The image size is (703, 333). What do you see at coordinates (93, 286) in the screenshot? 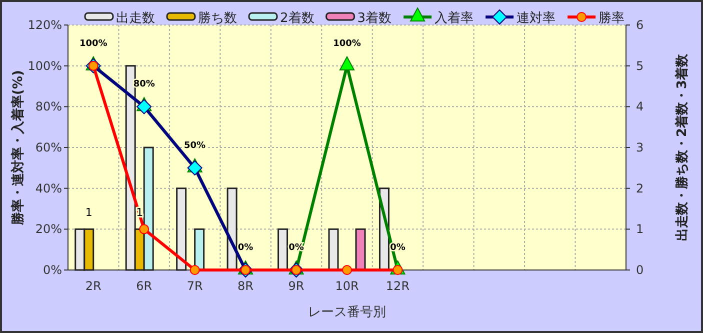
I see `x-tick-label: 2R` at bounding box center [93, 286].